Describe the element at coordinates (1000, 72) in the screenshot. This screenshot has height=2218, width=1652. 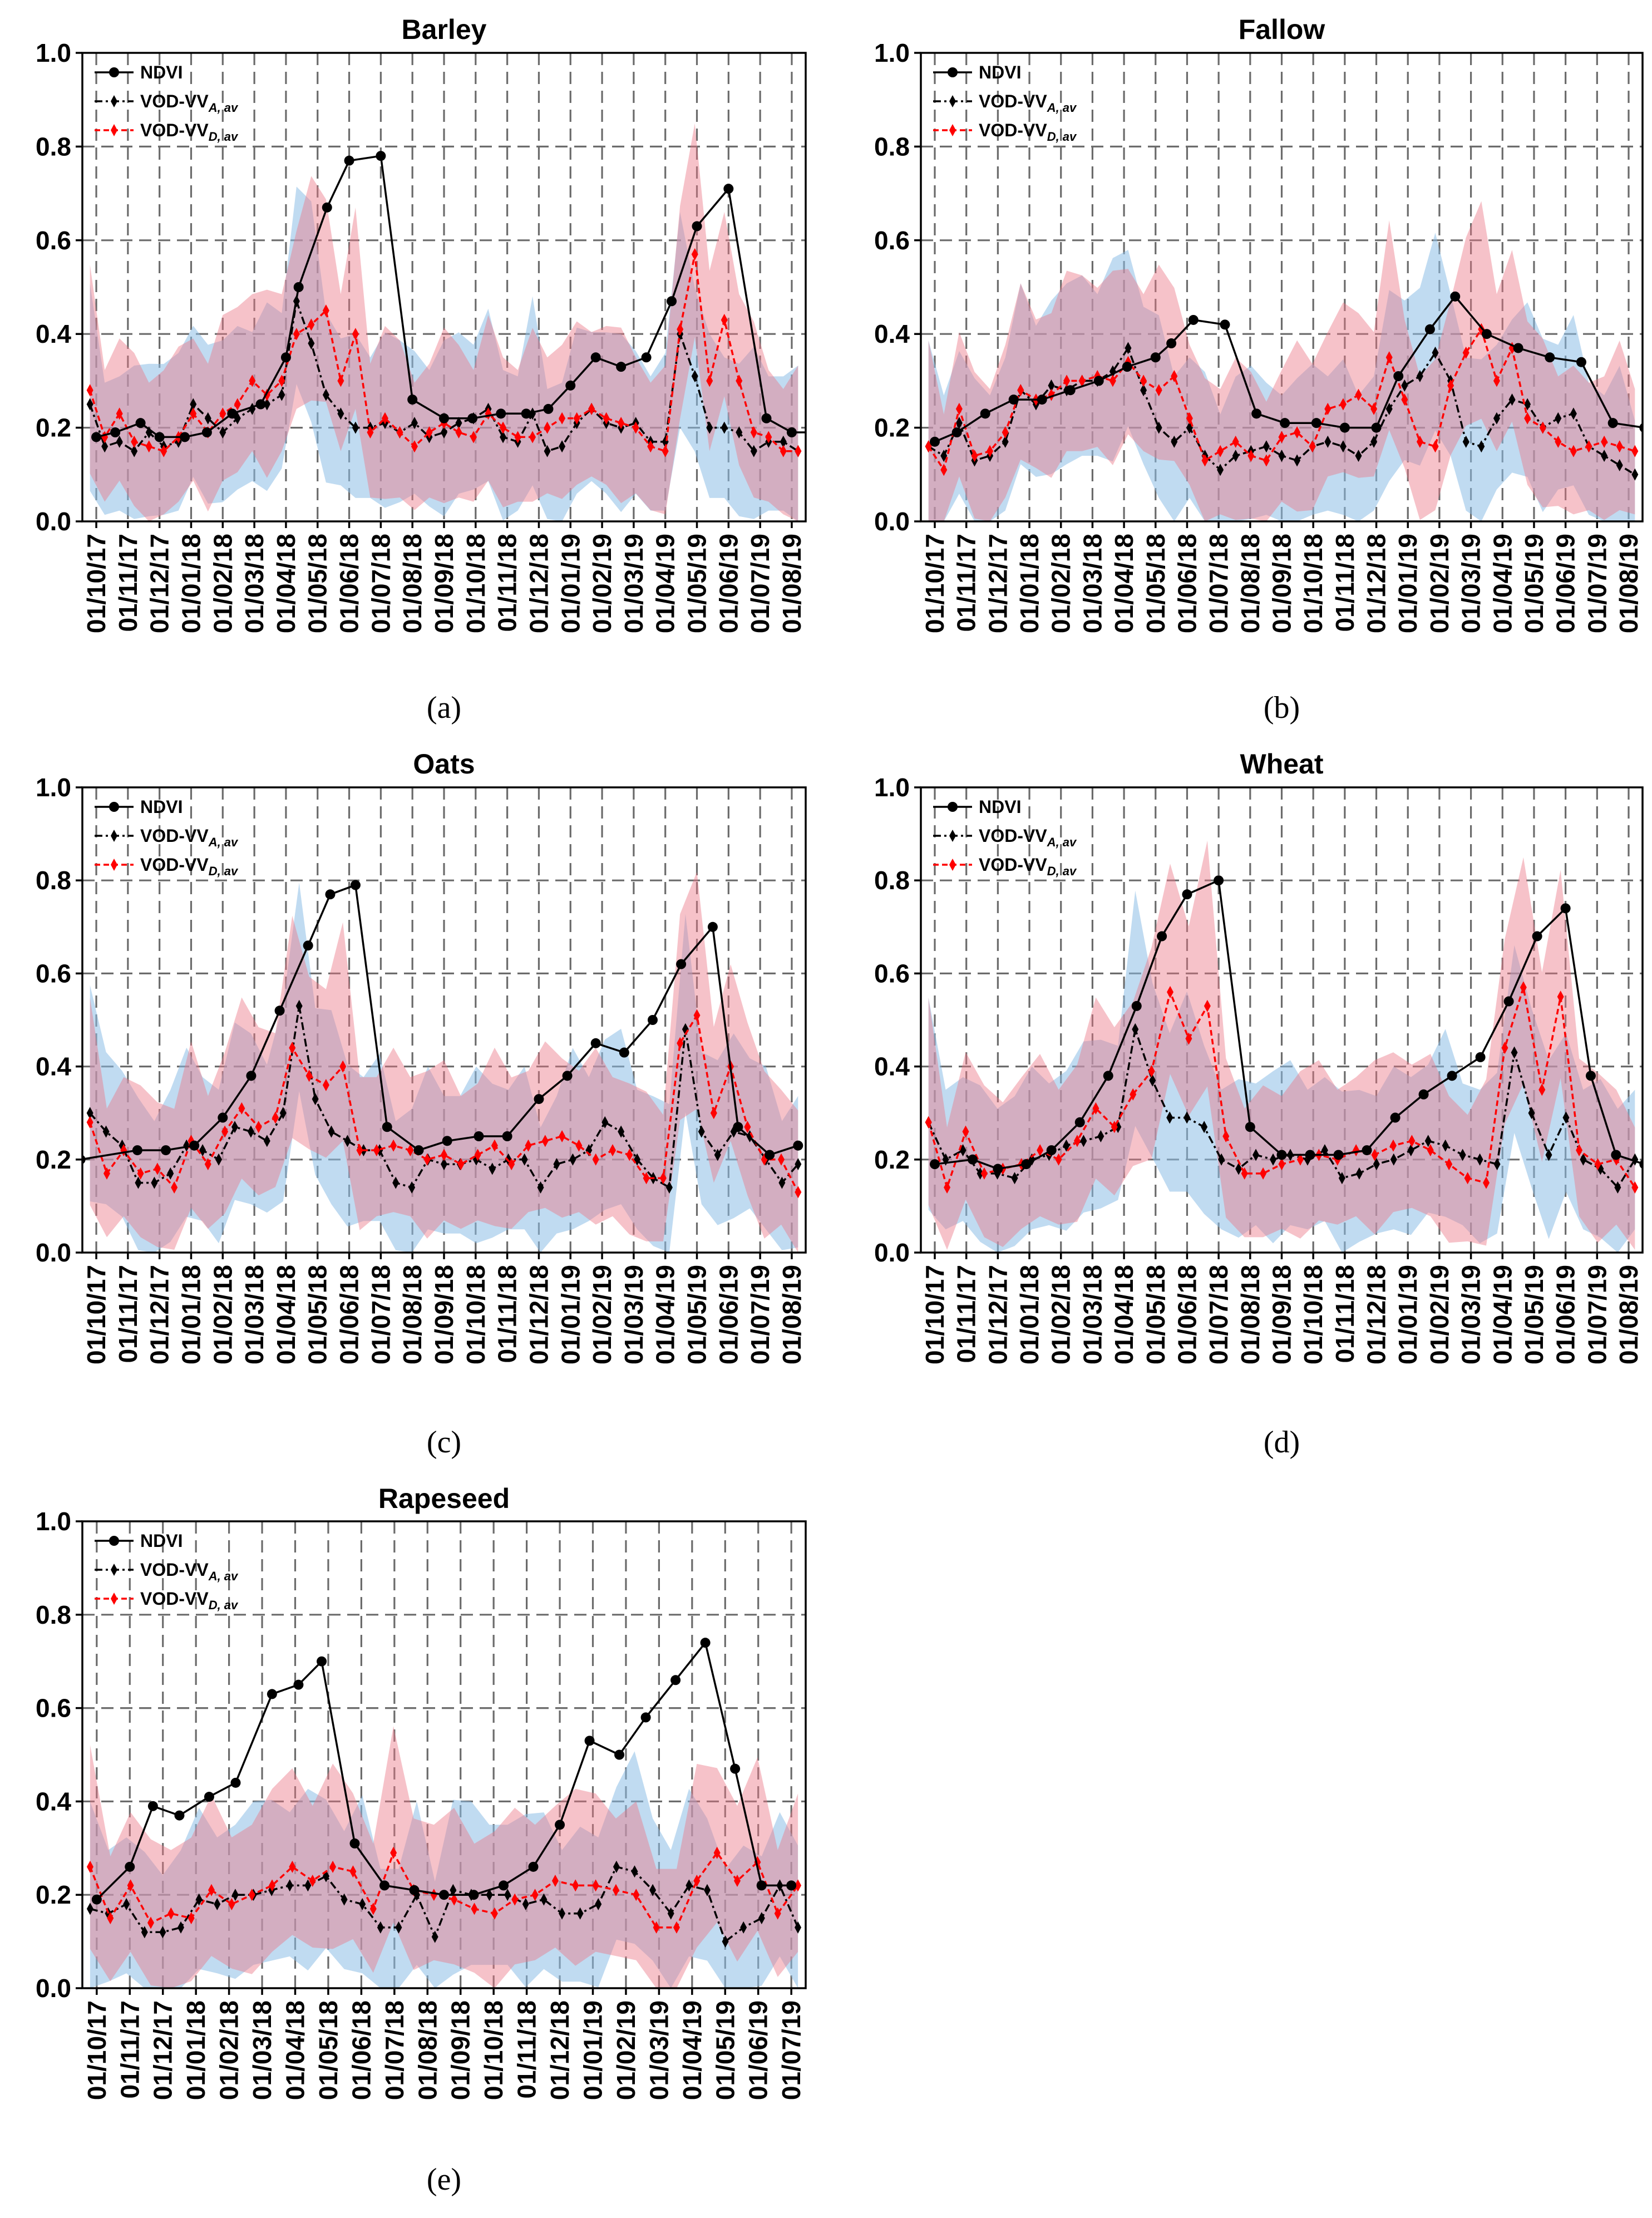
I see `legend-label: NDVI` at that location.